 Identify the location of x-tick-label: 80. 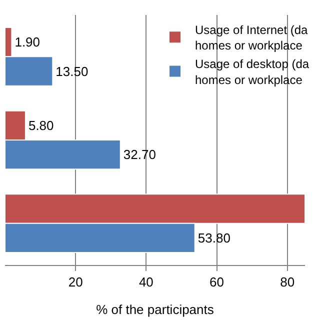
(287, 282).